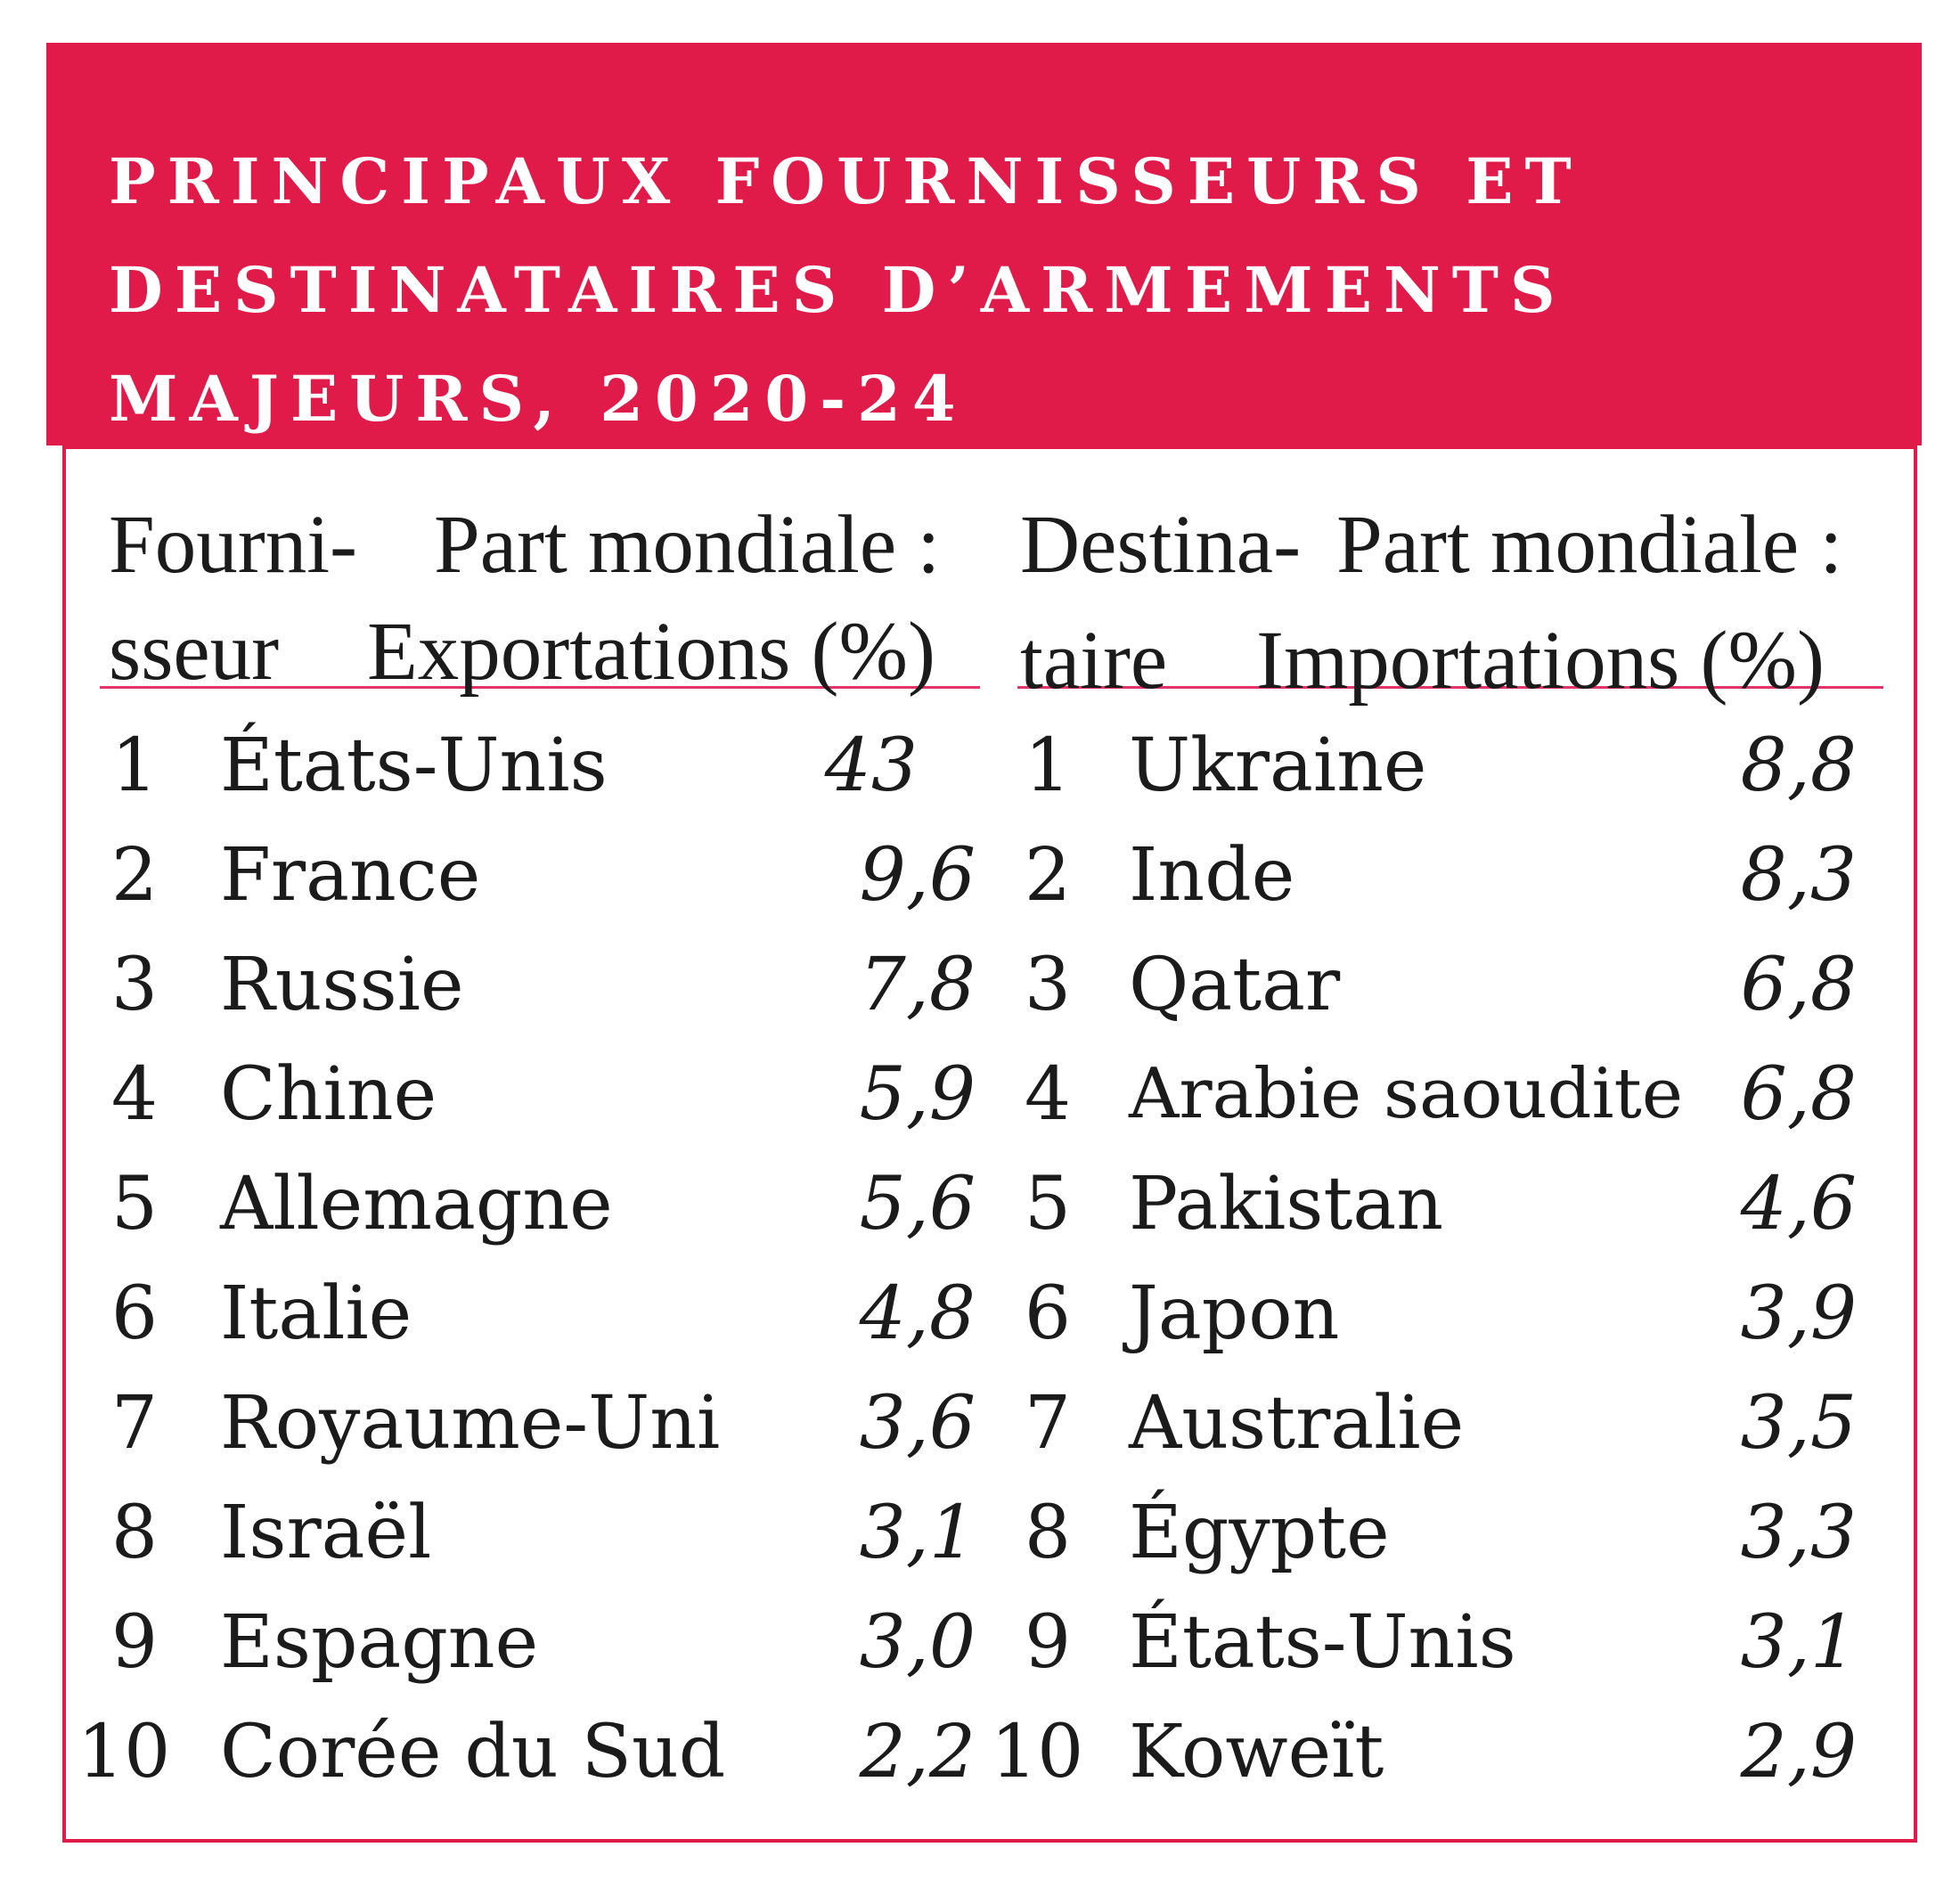 This screenshot has width=1960, height=1888. What do you see at coordinates (917, 1423) in the screenshot?
I see `share-value: 3,6` at bounding box center [917, 1423].